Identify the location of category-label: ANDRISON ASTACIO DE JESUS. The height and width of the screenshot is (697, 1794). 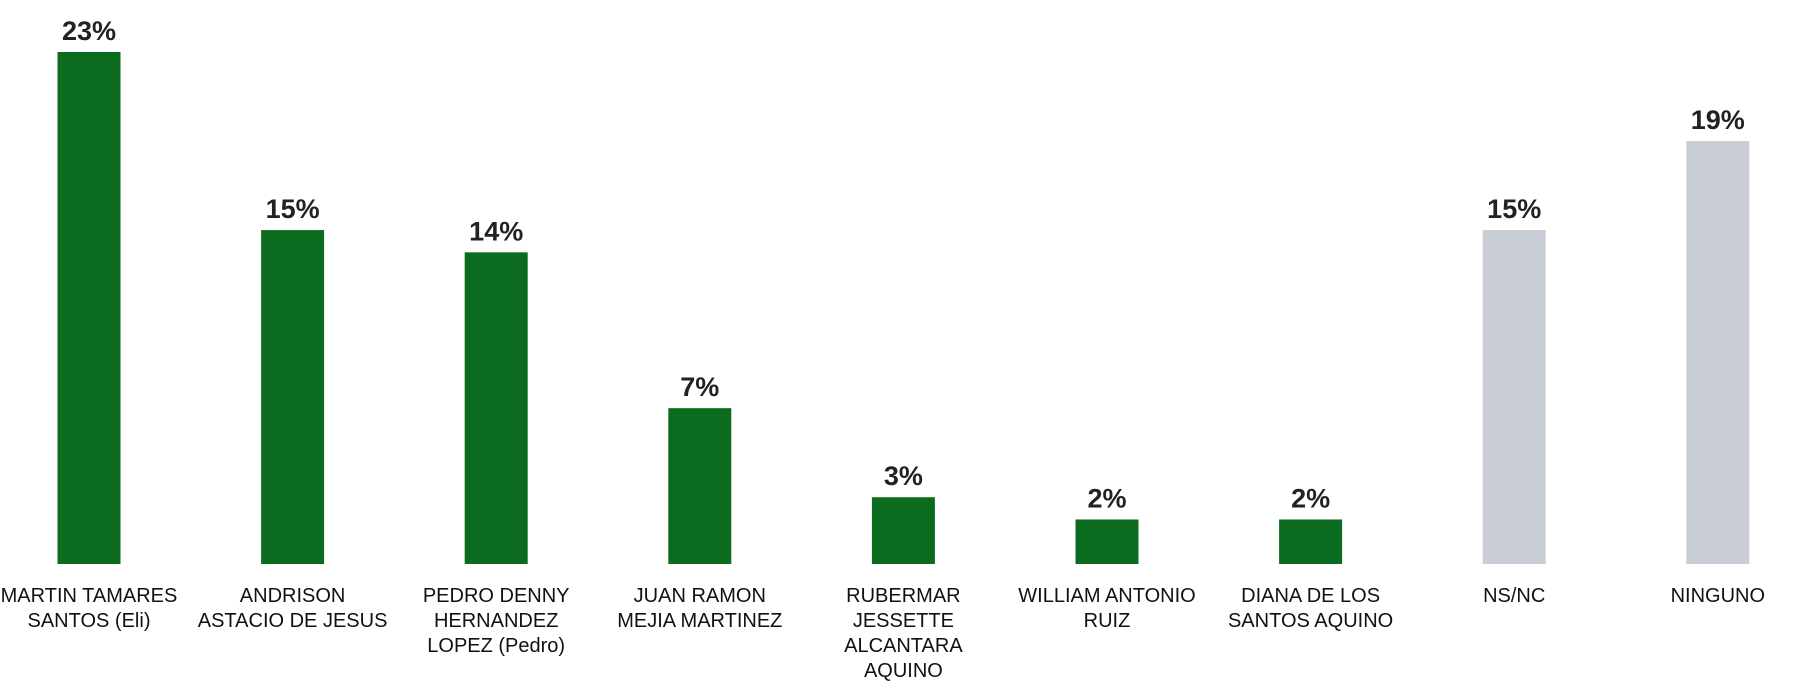
(292, 608).